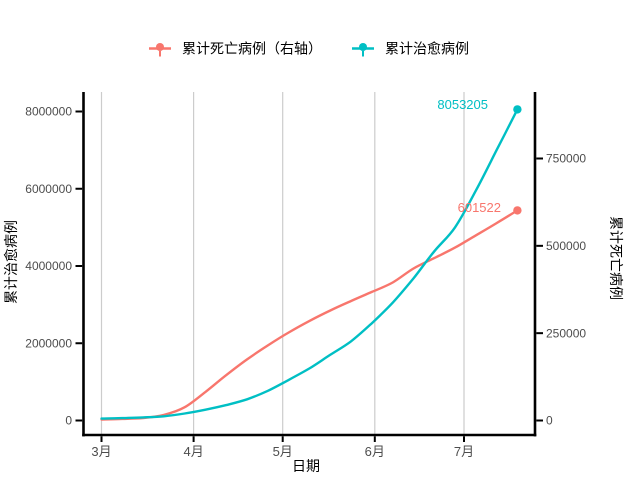  Describe the element at coordinates (549, 421) in the screenshot. I see `right-axis-tick-label: 0` at that location.